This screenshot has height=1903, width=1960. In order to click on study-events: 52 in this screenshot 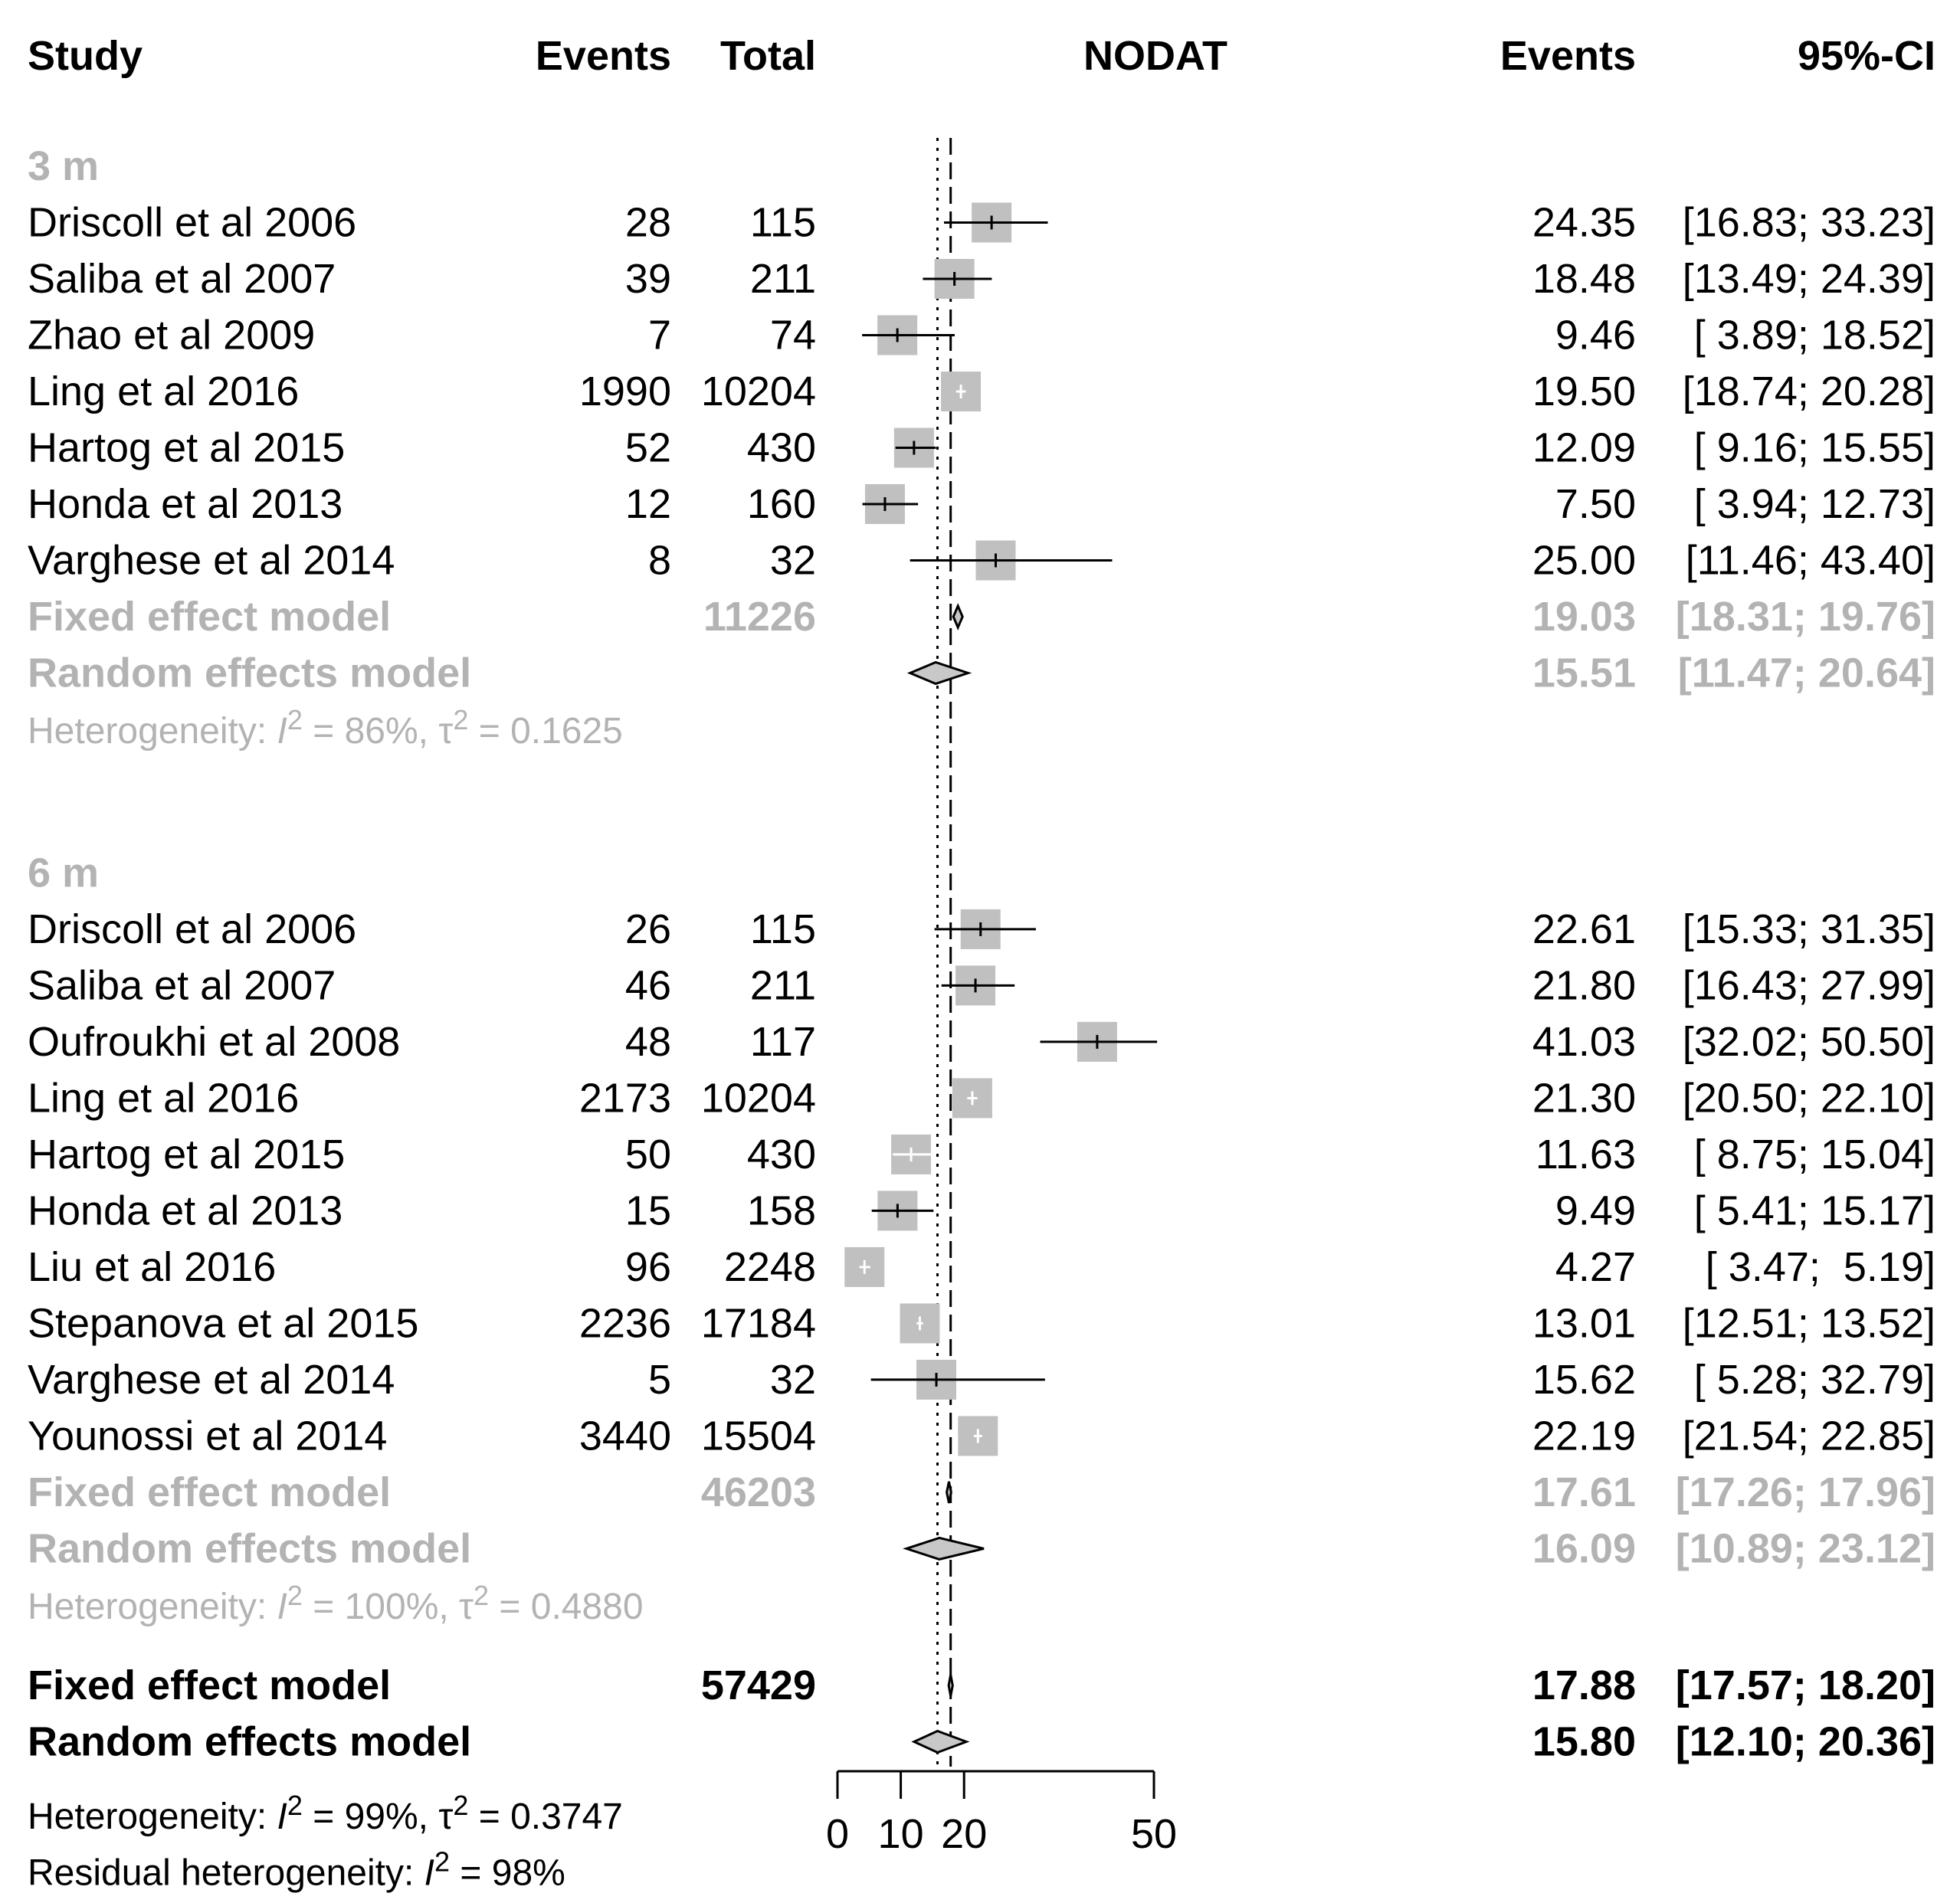, I will do `click(648, 448)`.